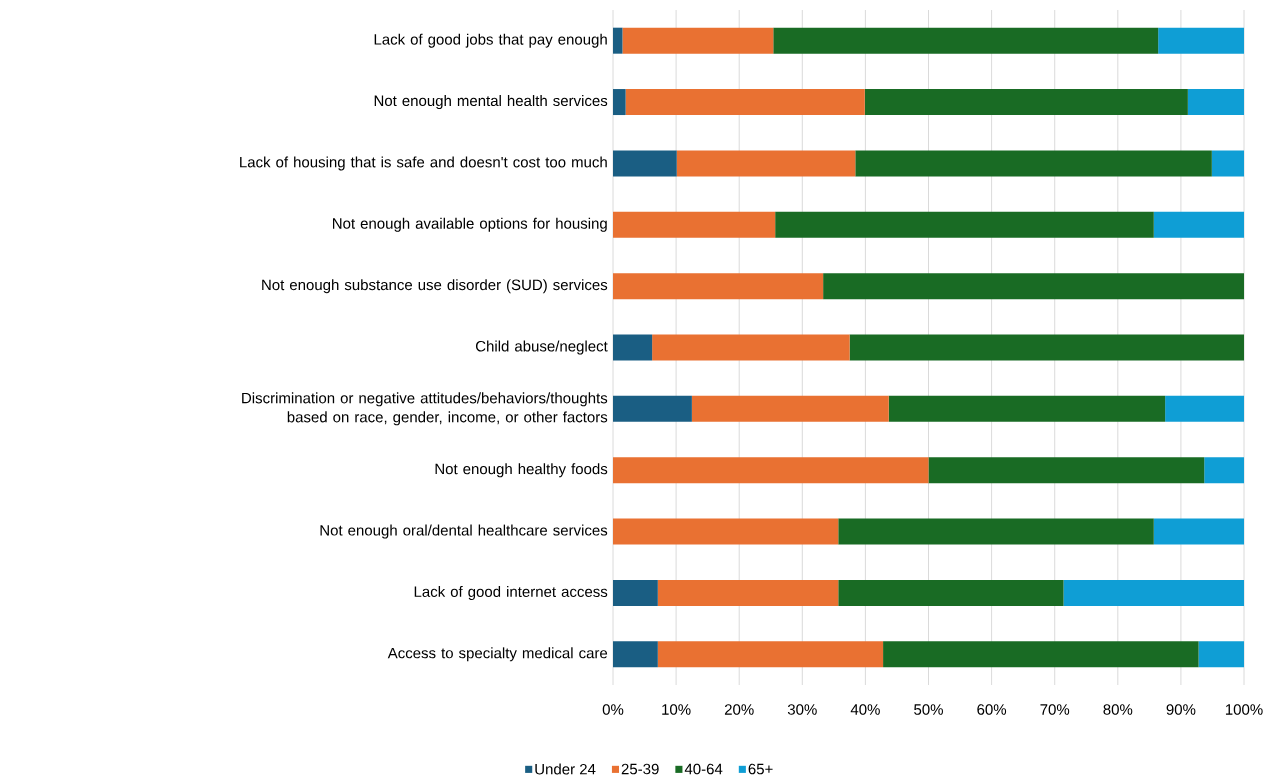 The height and width of the screenshot is (780, 1283). I want to click on x-tick-label: 60%, so click(992, 709).